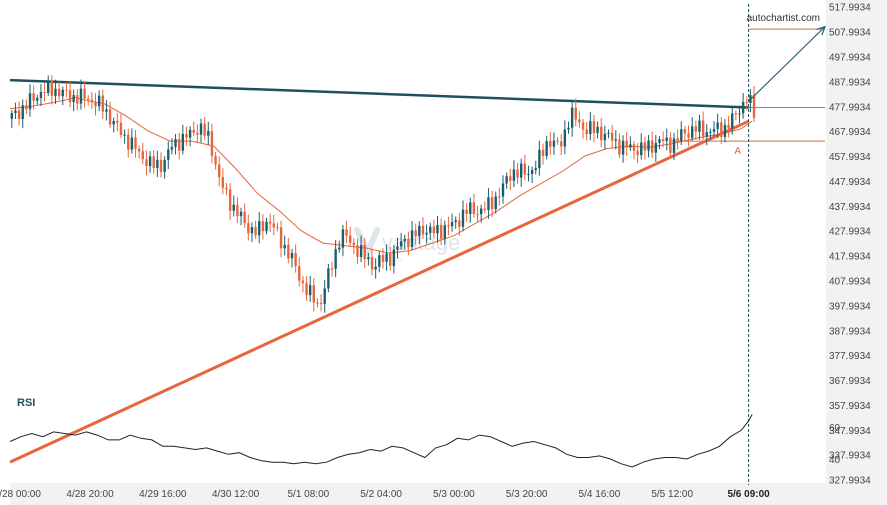  What do you see at coordinates (850, 257) in the screenshot?
I see `price-tick-label: 417.9934` at bounding box center [850, 257].